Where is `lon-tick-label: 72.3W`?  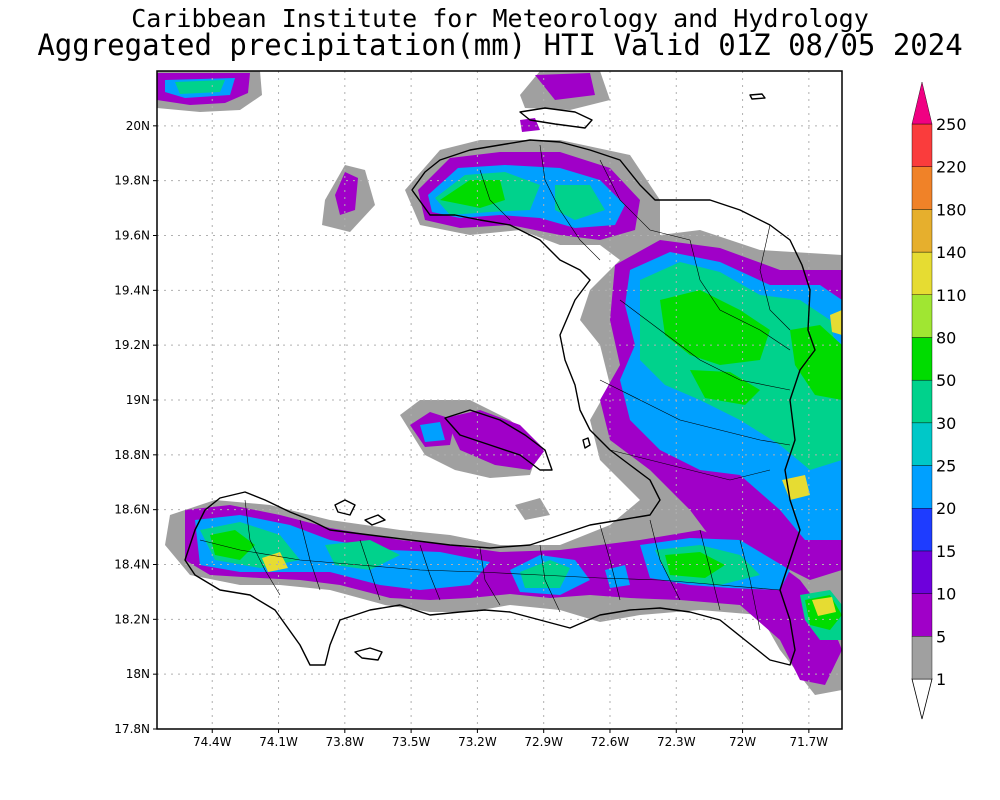 lon-tick-label: 72.3W is located at coordinates (676, 742).